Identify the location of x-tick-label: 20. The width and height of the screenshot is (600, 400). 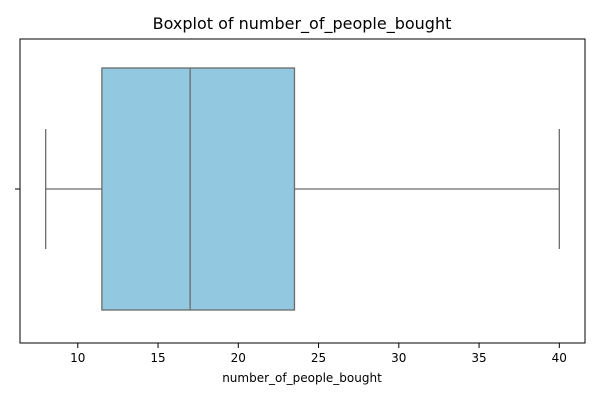
(238, 358).